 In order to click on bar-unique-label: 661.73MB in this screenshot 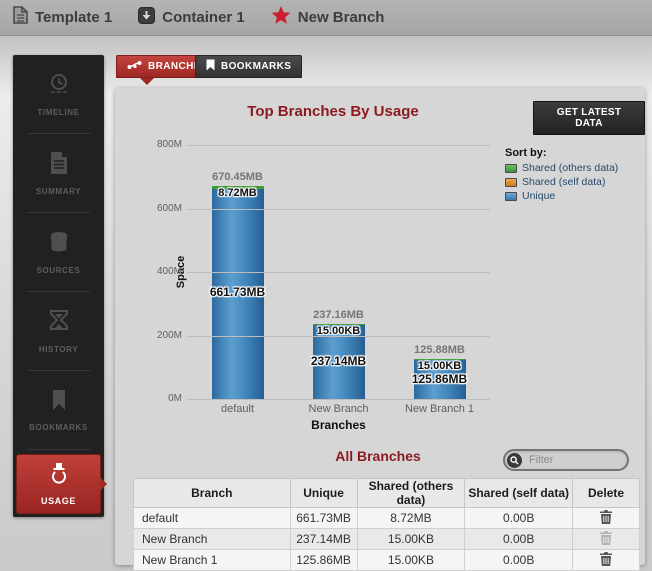, I will do `click(237, 292)`.